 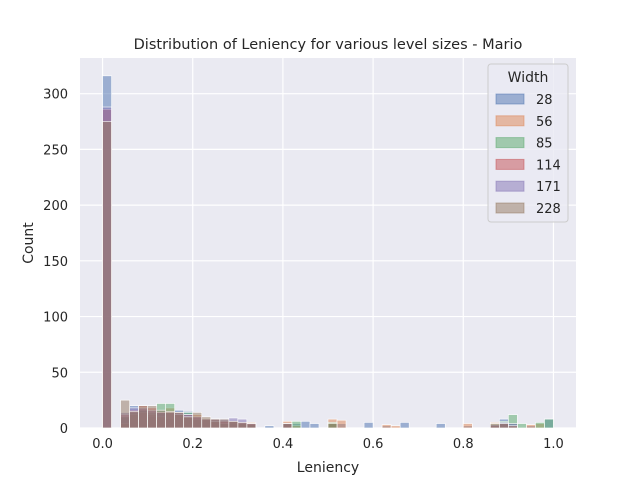 I want to click on x-tick-label: 0.0, so click(x=102, y=444).